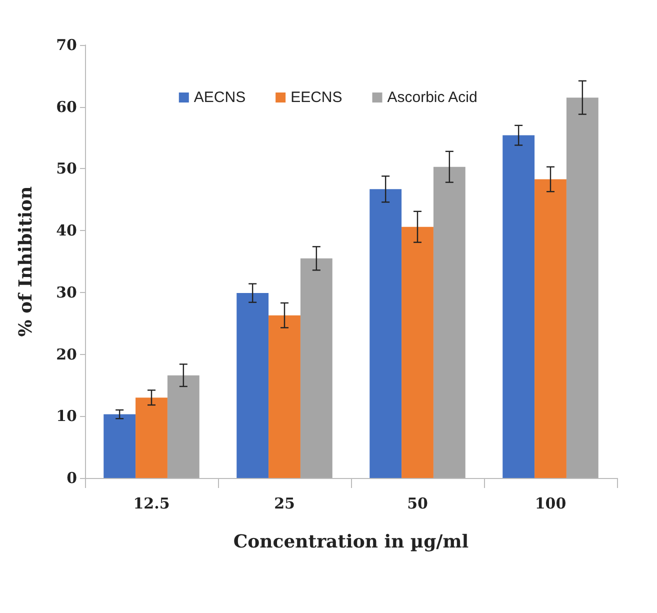 The height and width of the screenshot is (613, 657). What do you see at coordinates (284, 503) in the screenshot?
I see `x-tick-label: 25` at bounding box center [284, 503].